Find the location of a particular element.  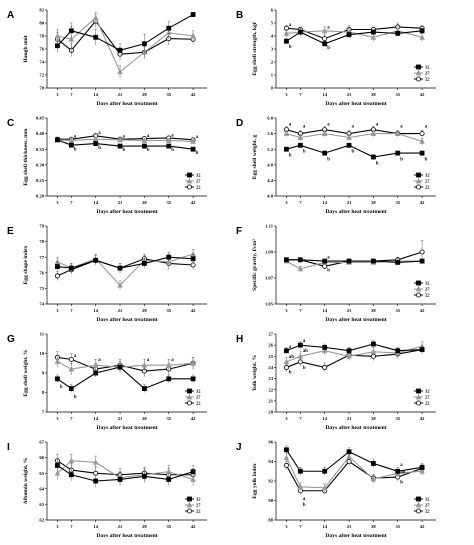

panel-letter: G is located at coordinates (11, 339).